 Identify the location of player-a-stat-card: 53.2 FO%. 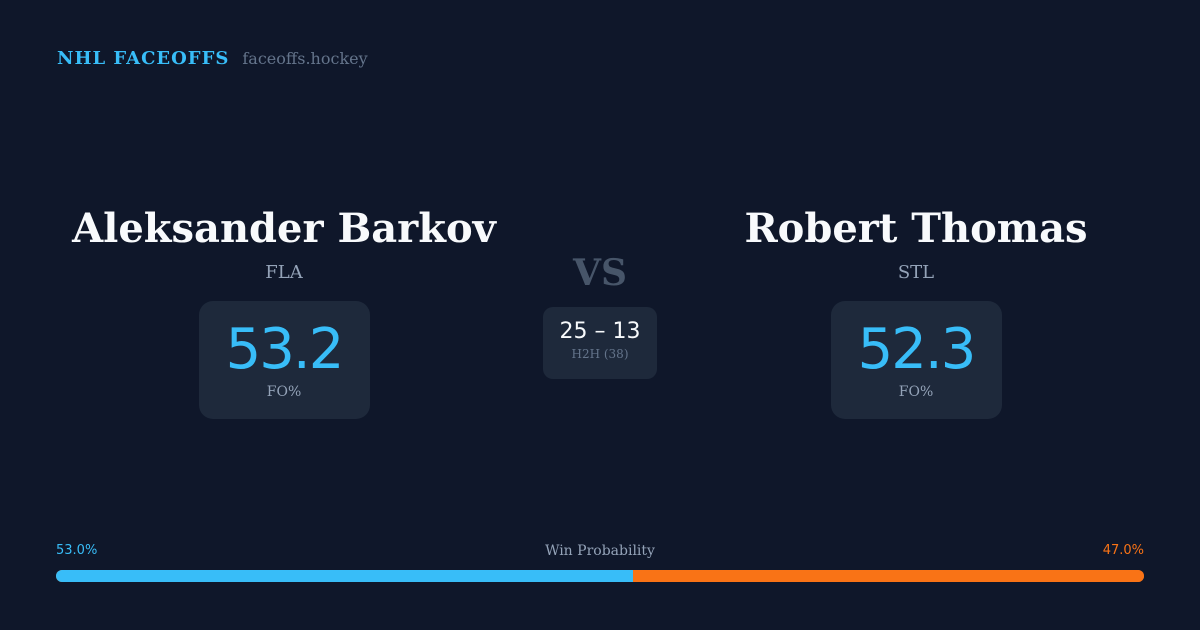
(284, 360).